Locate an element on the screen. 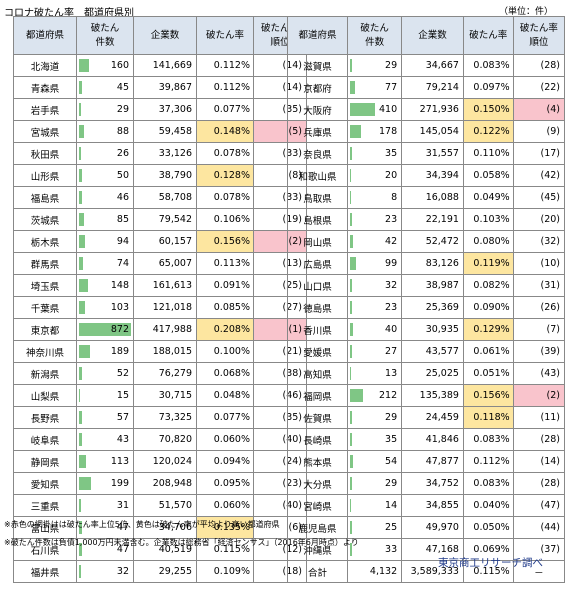  pref-cell: 茨城県 is located at coordinates (45, 219).